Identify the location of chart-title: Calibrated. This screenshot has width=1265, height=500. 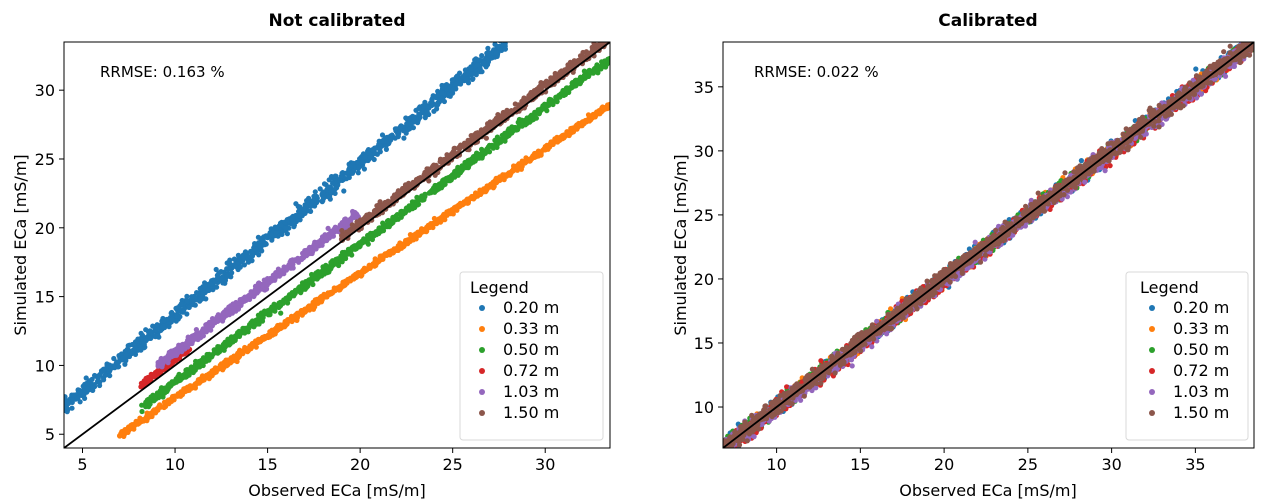
(987, 21).